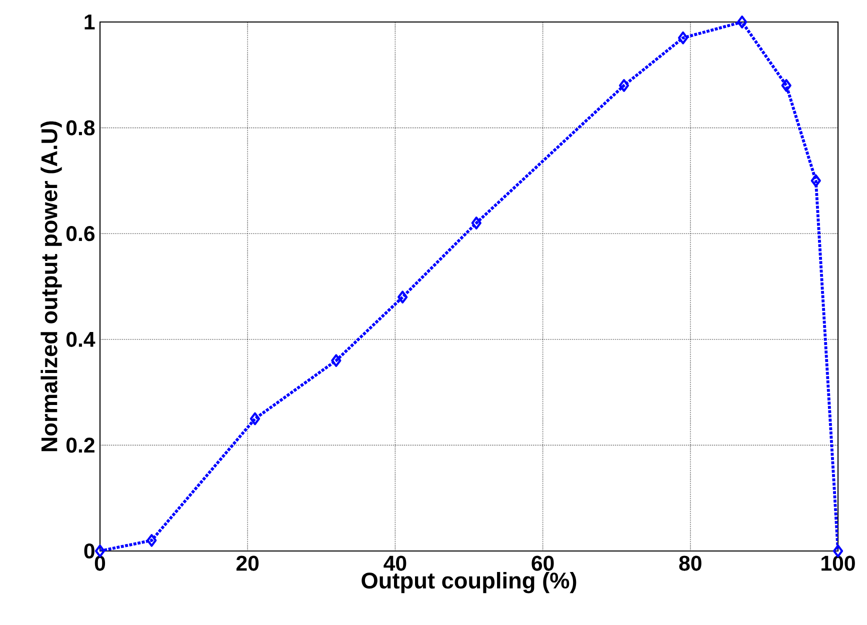  What do you see at coordinates (89, 22) in the screenshot?
I see `y-tick-label: 1` at bounding box center [89, 22].